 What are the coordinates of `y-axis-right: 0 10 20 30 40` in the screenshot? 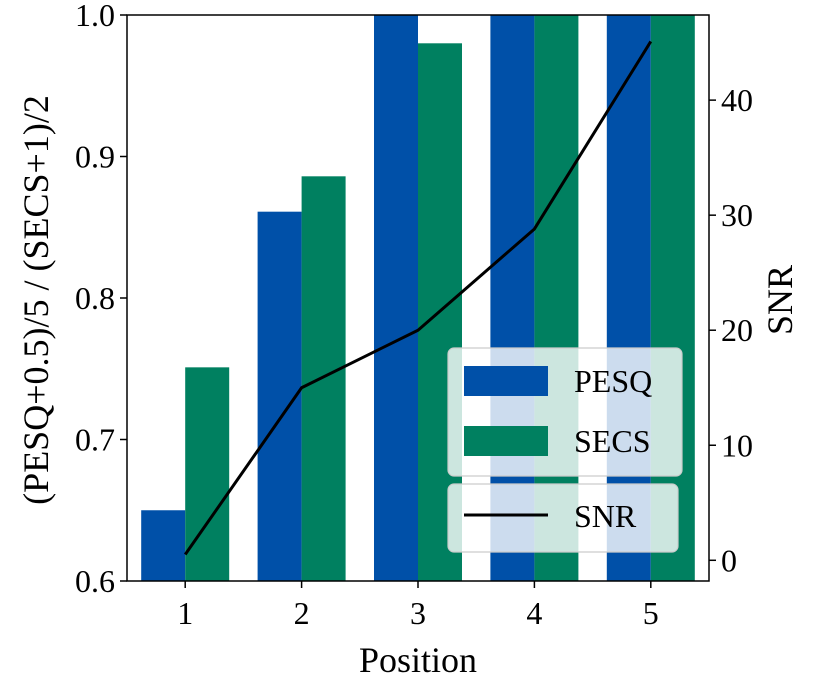 It's located at (731, 330).